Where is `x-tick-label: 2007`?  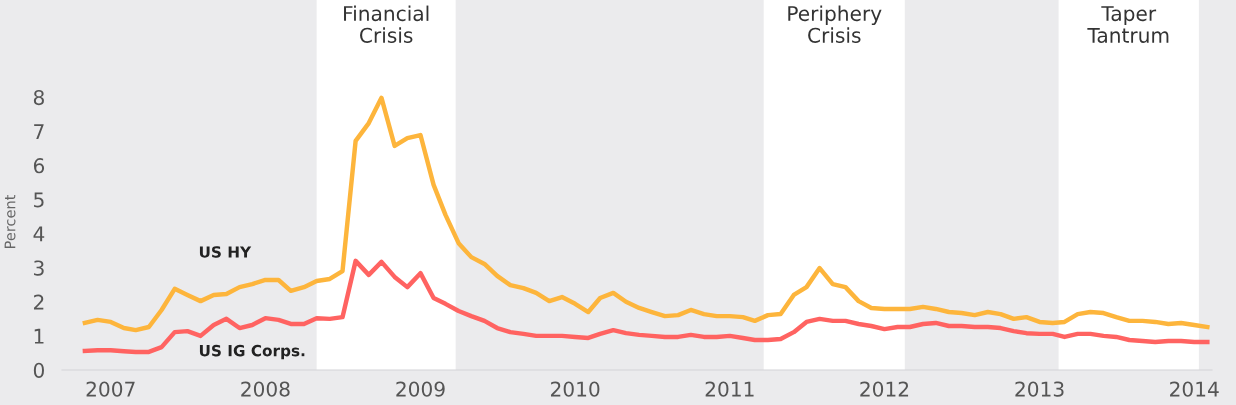 x-tick-label: 2007 is located at coordinates (110, 389).